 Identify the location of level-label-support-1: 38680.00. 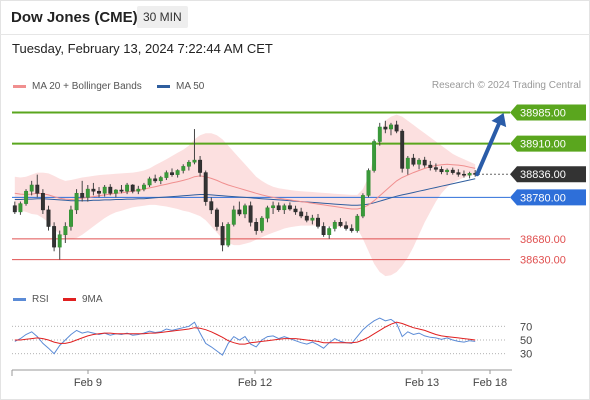
(543, 240).